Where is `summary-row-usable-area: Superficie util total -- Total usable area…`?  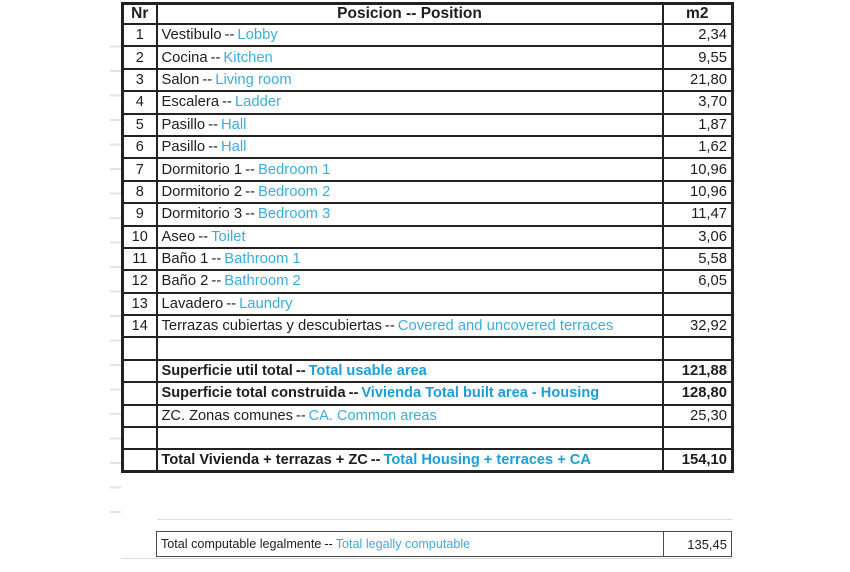 summary-row-usable-area: Superficie util total -- Total usable area… is located at coordinates (427, 371).